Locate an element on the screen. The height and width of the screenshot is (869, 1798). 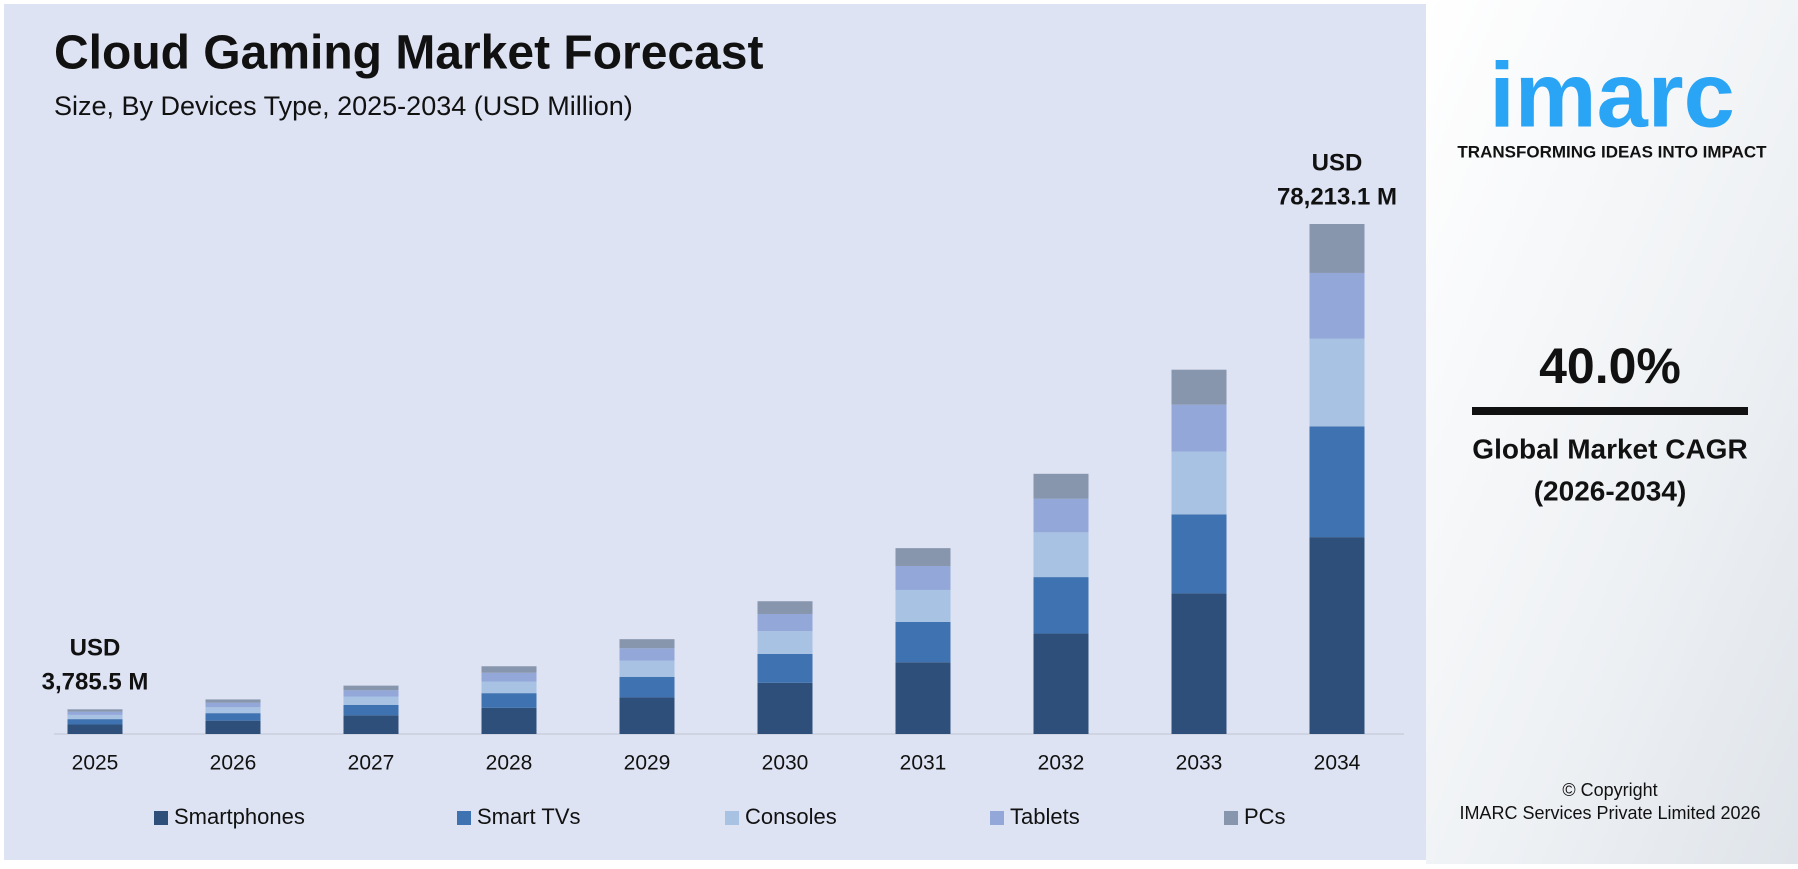
x-tick-label: 2032 is located at coordinates (1061, 763).